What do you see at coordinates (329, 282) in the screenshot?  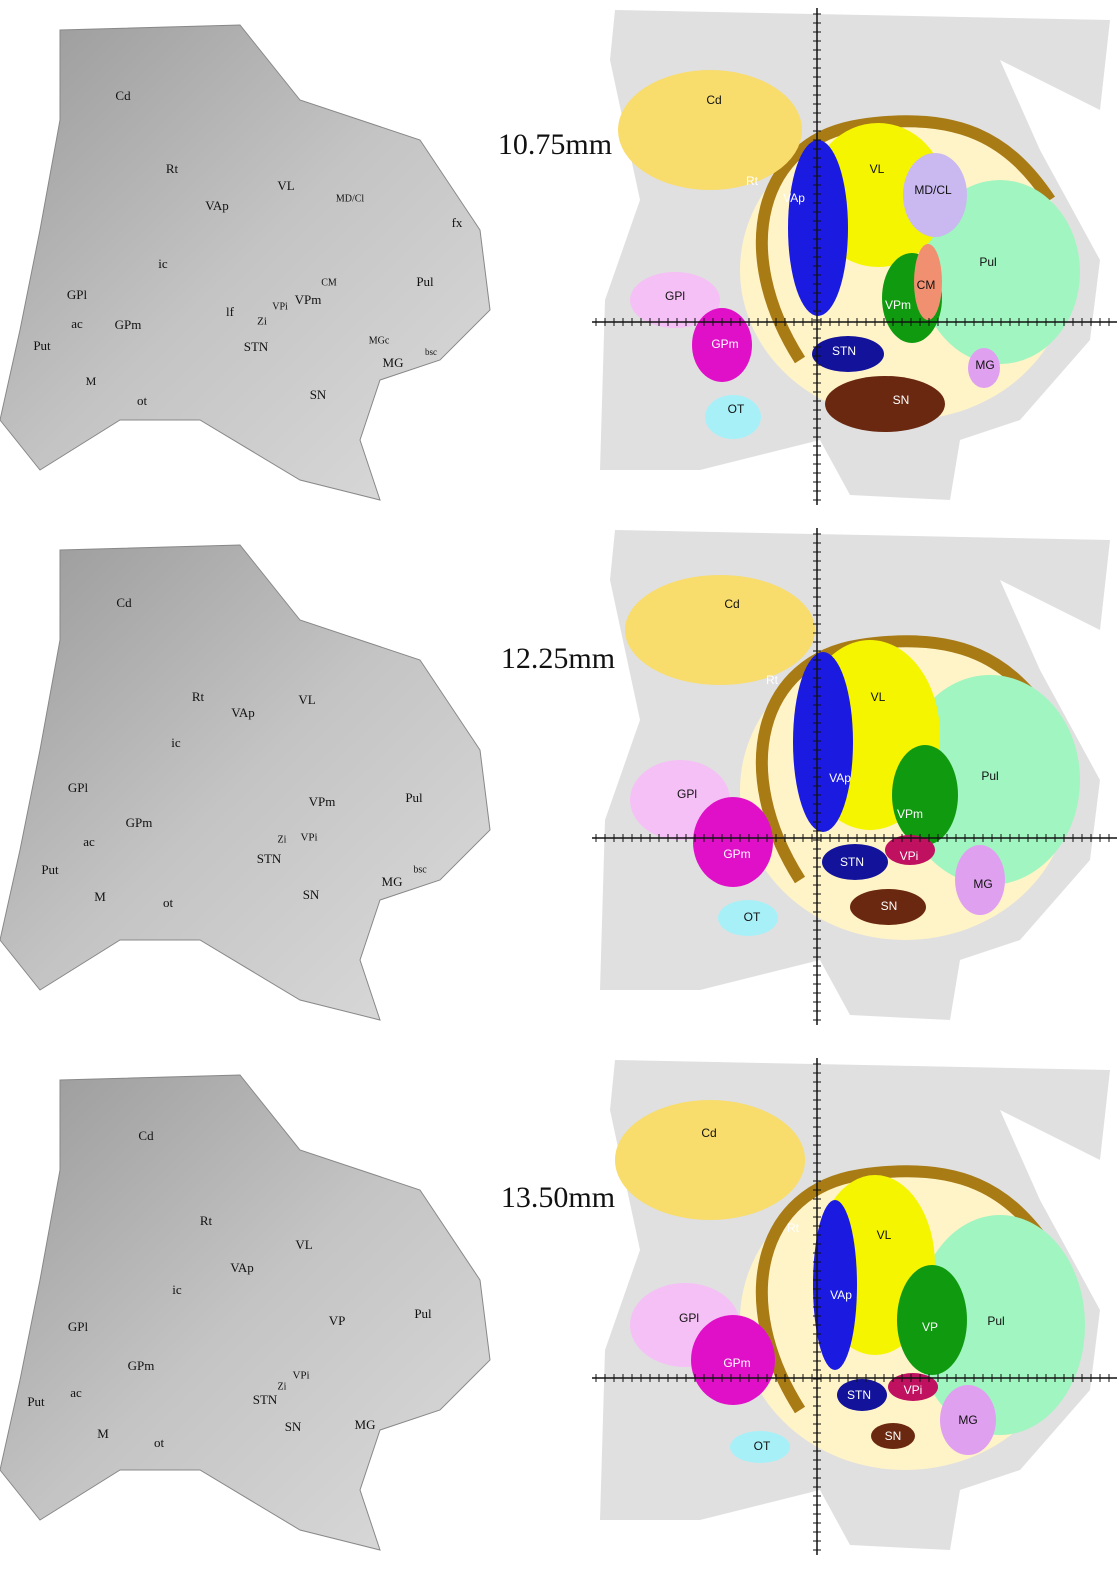 I see `histology-label: CM` at bounding box center [329, 282].